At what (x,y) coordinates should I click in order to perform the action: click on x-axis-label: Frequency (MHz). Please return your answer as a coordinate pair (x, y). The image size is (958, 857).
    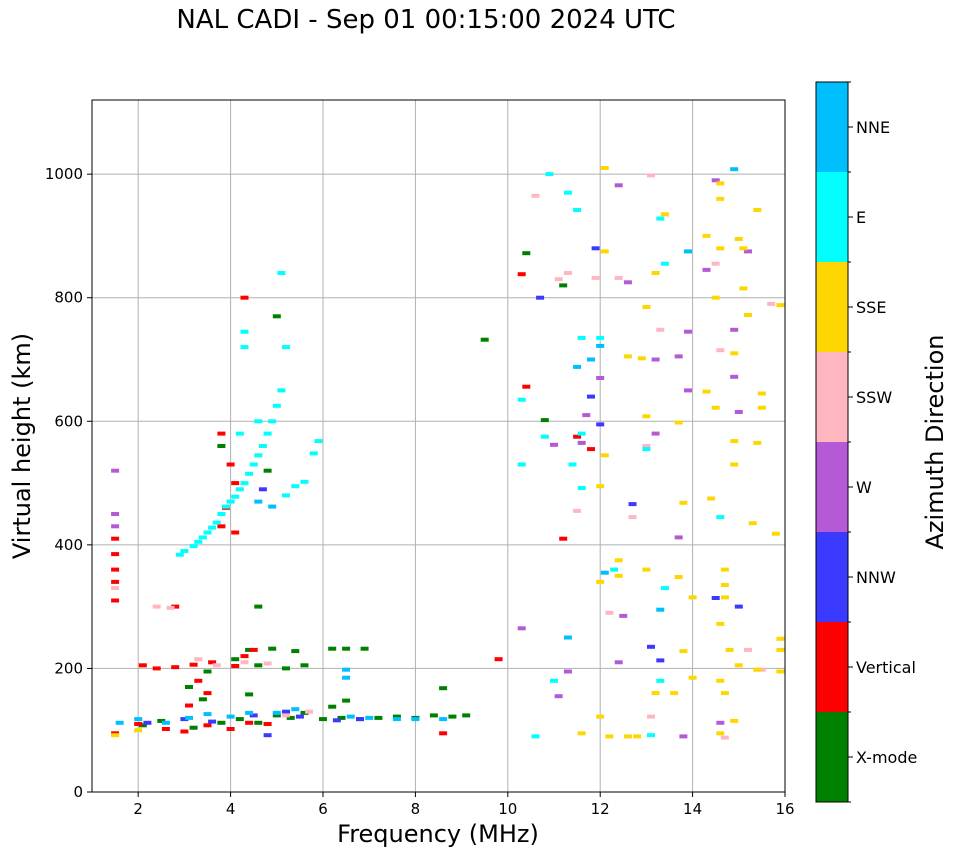
    Looking at the image, I should click on (438, 834).